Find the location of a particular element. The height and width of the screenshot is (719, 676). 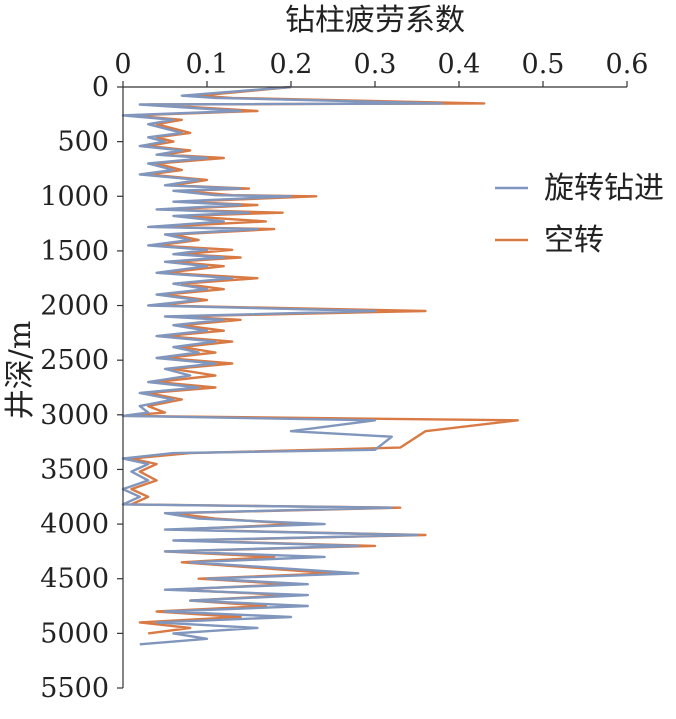

y-axis-title: 井深/m is located at coordinates (20, 370).